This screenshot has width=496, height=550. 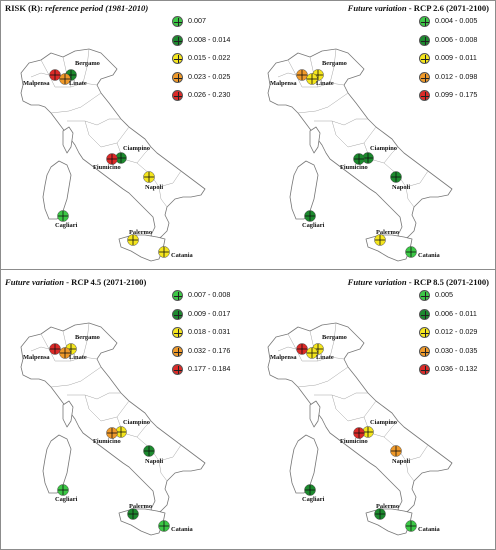 What do you see at coordinates (456, 332) in the screenshot?
I see `legend-label: 0.012 - 0.029` at bounding box center [456, 332].